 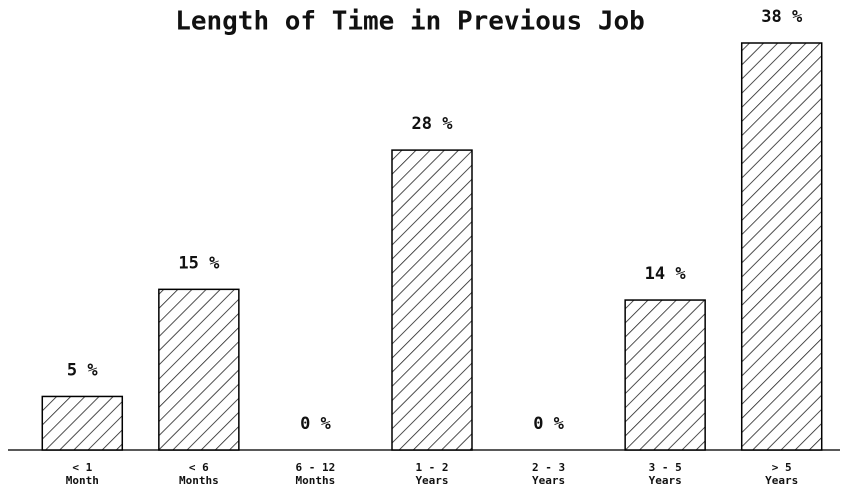 What do you see at coordinates (433, 124) in the screenshot?
I see `value-label: 28 %` at bounding box center [433, 124].